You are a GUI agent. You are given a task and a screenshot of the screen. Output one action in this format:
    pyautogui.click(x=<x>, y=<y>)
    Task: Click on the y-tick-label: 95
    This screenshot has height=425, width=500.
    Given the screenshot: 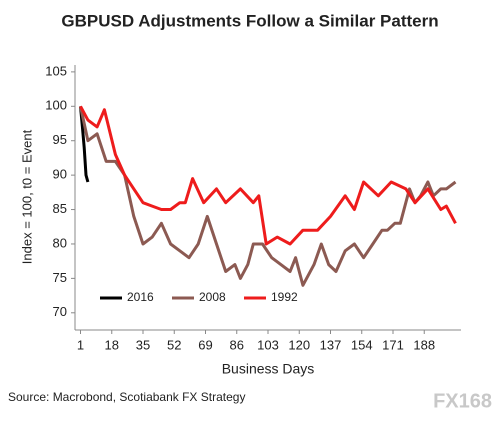 What is the action you would take?
    pyautogui.click(x=60, y=139)
    